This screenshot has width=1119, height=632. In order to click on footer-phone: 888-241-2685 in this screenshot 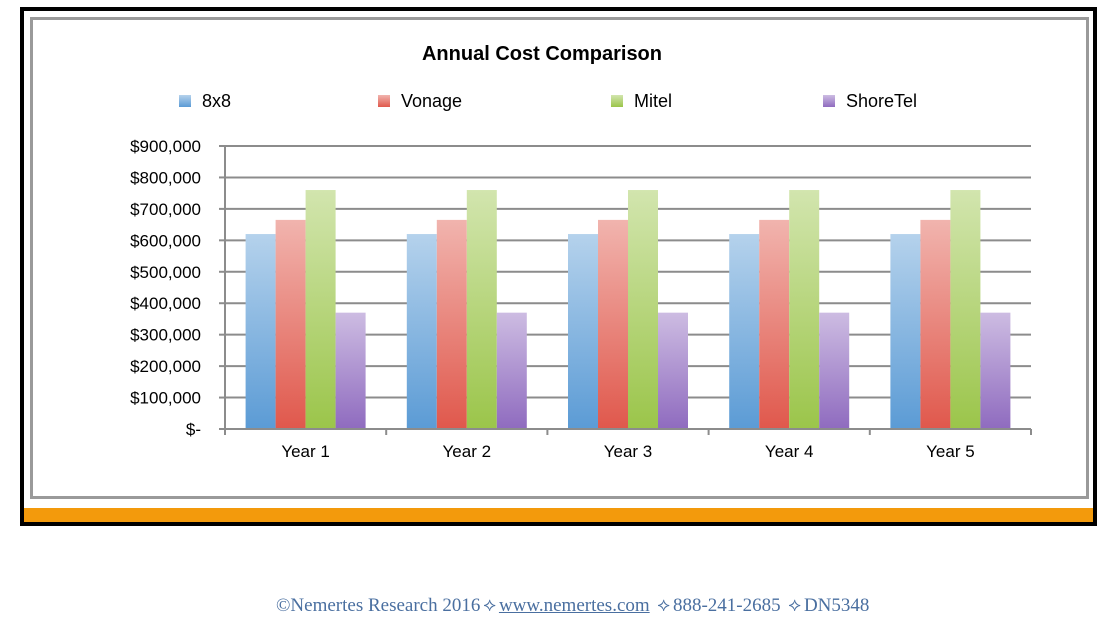, I will do `click(726, 605)`.